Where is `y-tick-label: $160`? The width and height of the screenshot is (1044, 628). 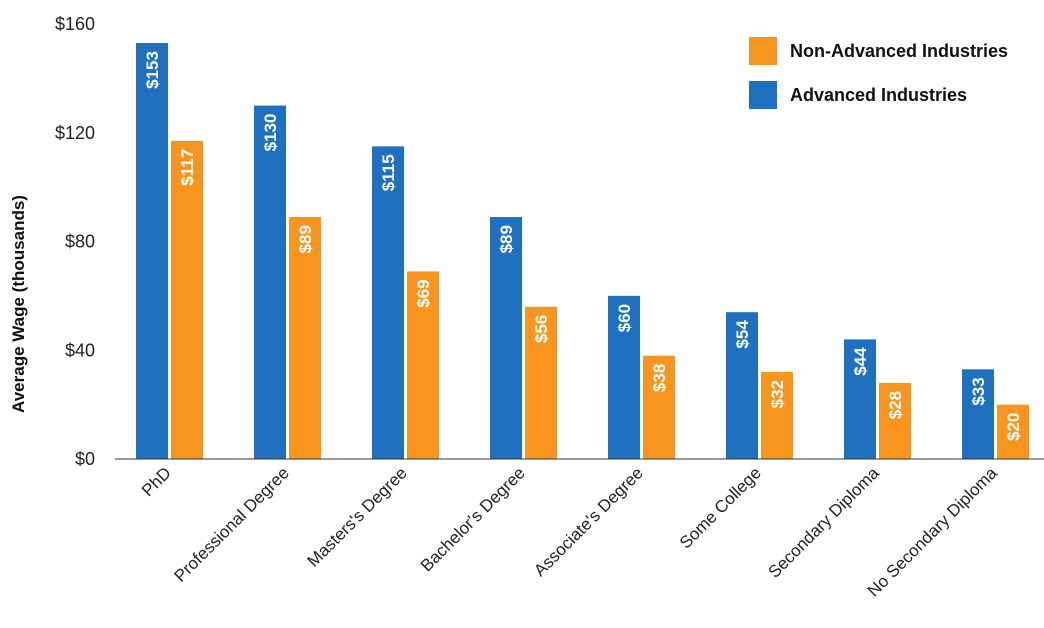
y-tick-label: $160 is located at coordinates (75, 24).